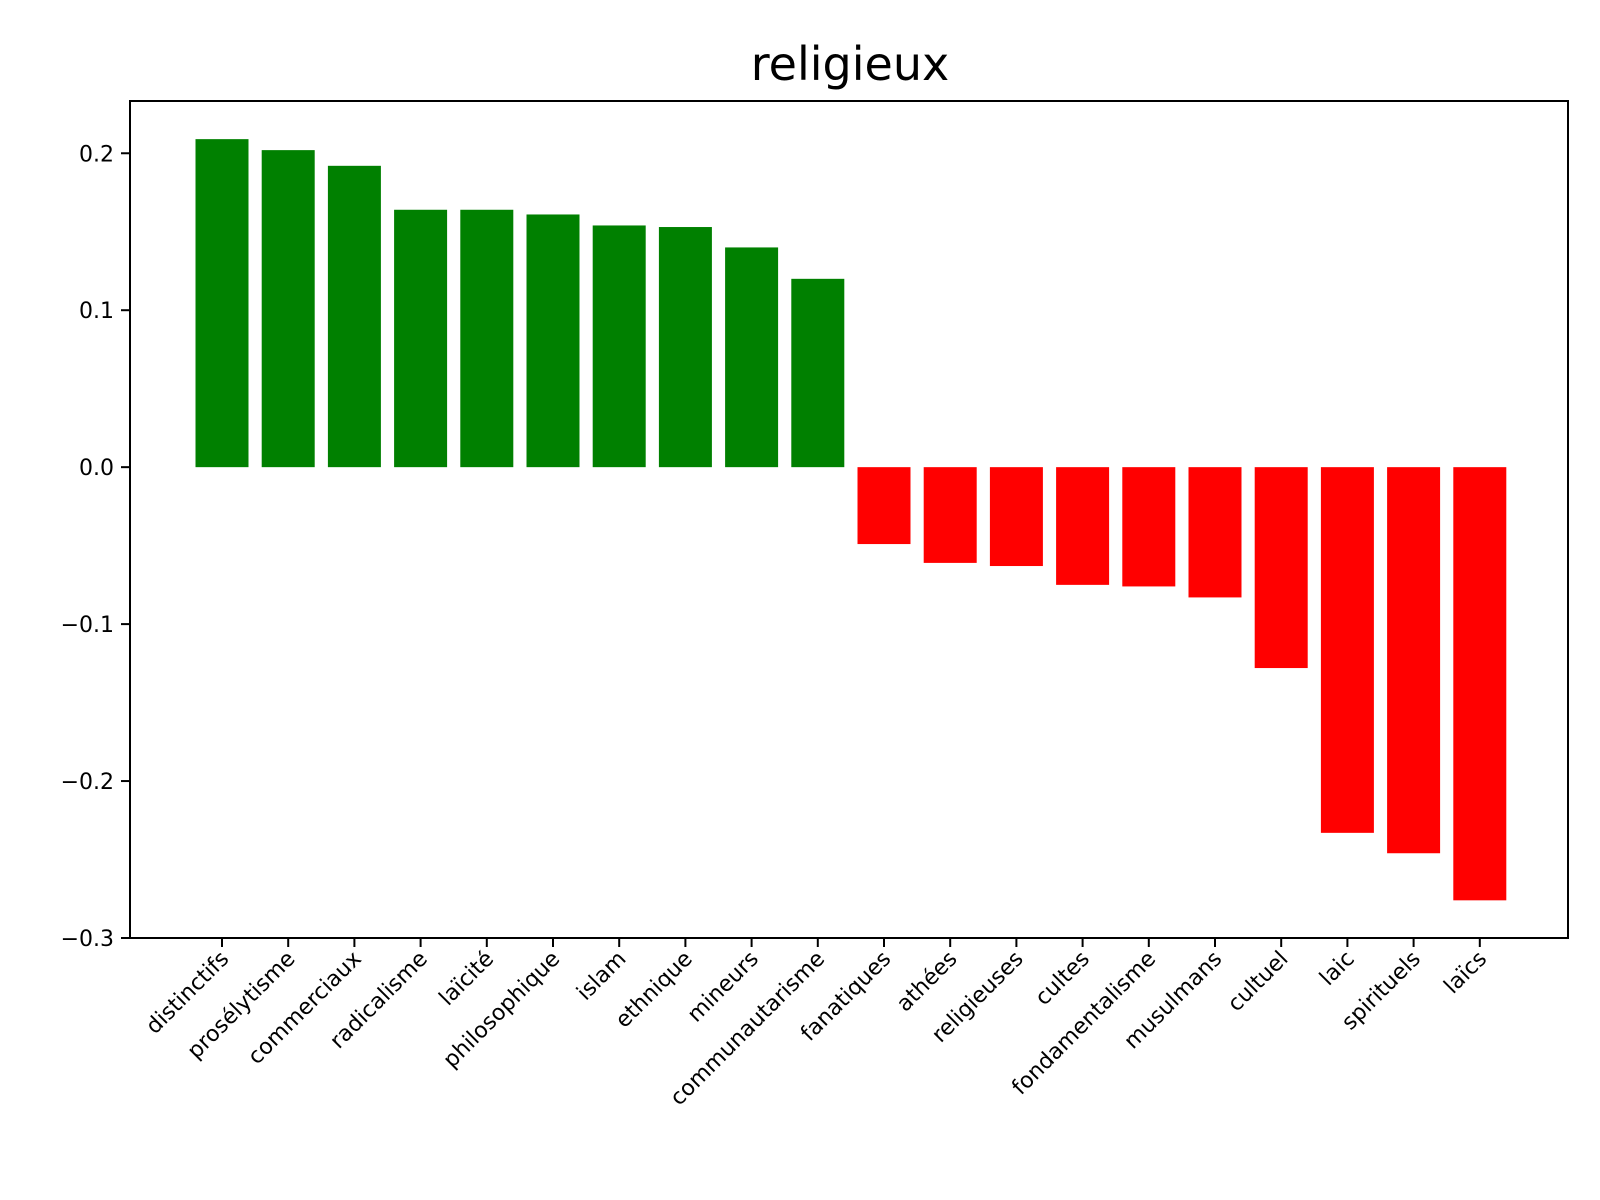 This screenshot has height=1200, width=1600. I want to click on x-tick-label: cultuel, so click(1258, 982).